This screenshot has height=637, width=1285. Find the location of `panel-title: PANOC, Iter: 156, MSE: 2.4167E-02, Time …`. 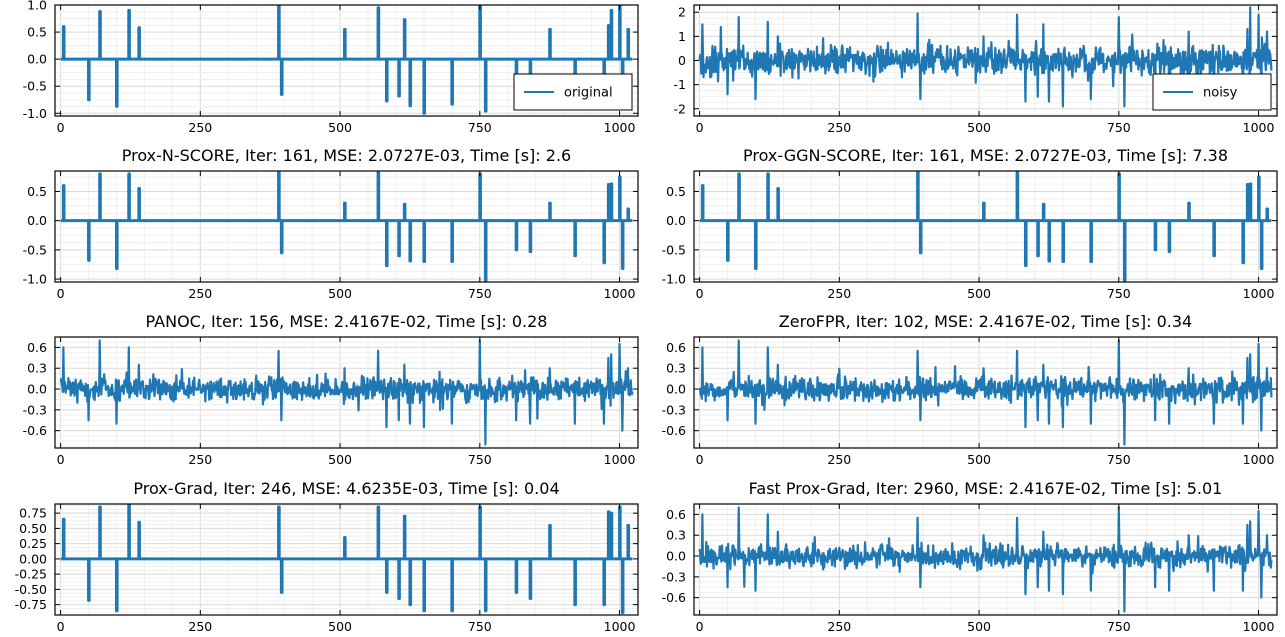

panel-title: PANOC, Iter: 156, MSE: 2.4167E-02, Time … is located at coordinates (347, 321).